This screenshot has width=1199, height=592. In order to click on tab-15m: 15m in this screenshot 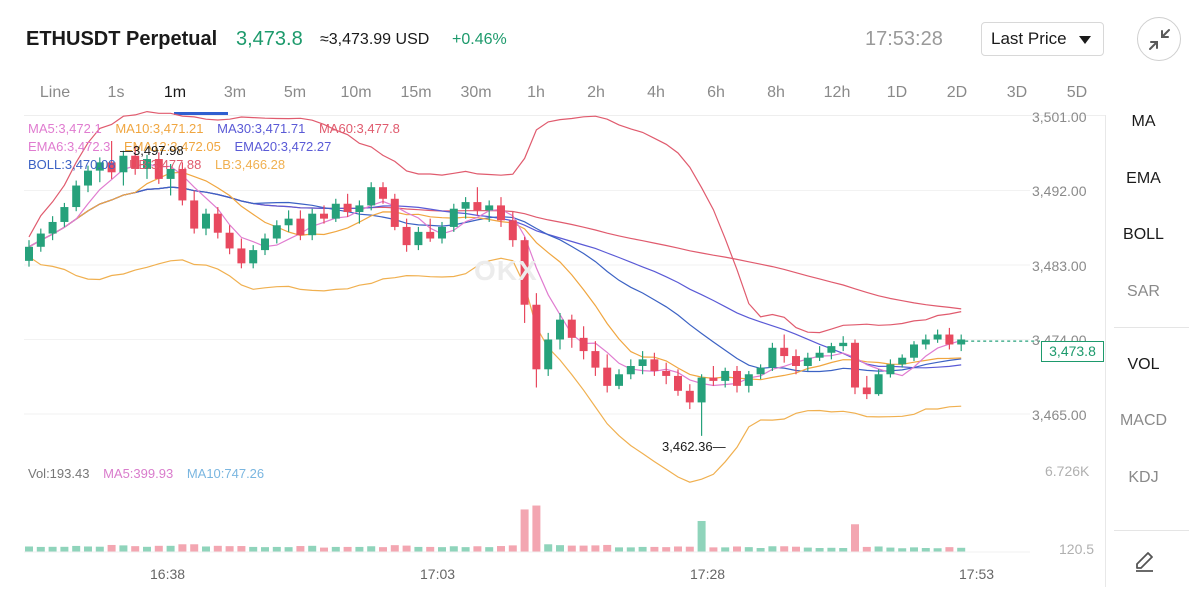, I will do `click(416, 92)`.